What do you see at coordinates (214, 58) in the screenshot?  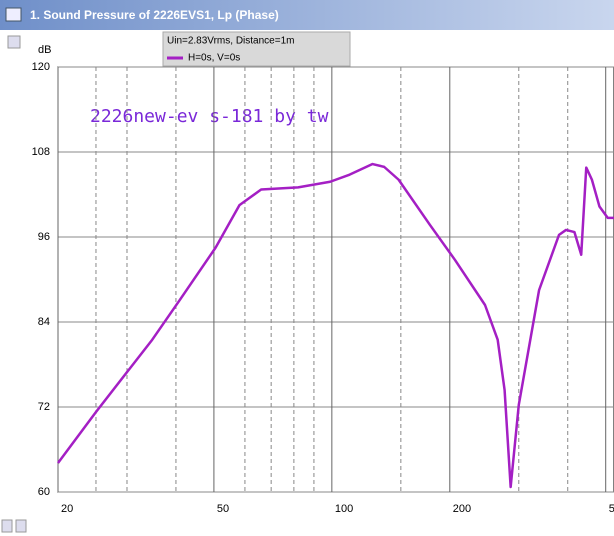 I see `legend-label: H=0s, V=0s` at bounding box center [214, 58].